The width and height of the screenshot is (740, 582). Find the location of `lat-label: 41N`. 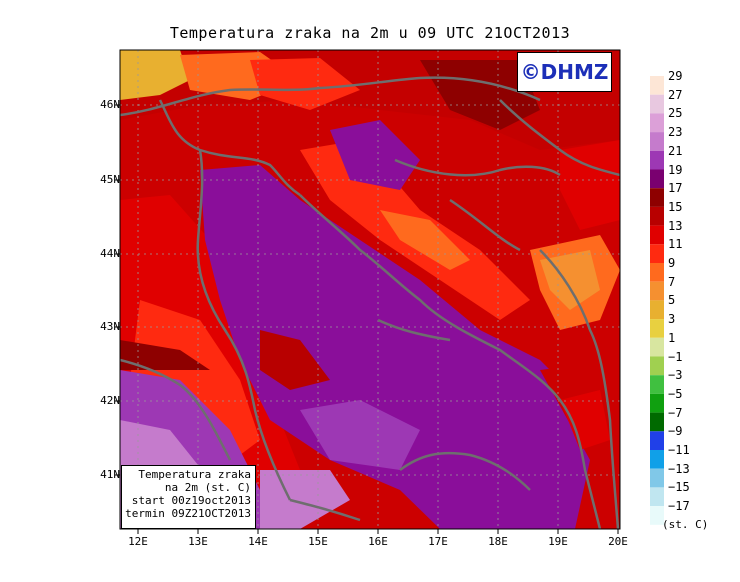

lat-label: 41N is located at coordinates (110, 474).